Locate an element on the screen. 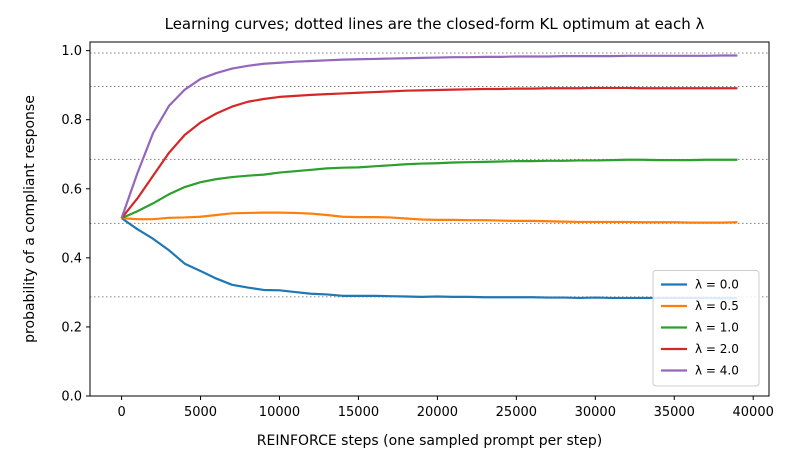 Image resolution: width=800 pixels, height=471 pixels. y-tick-label-4: 0.8 is located at coordinates (71, 120).